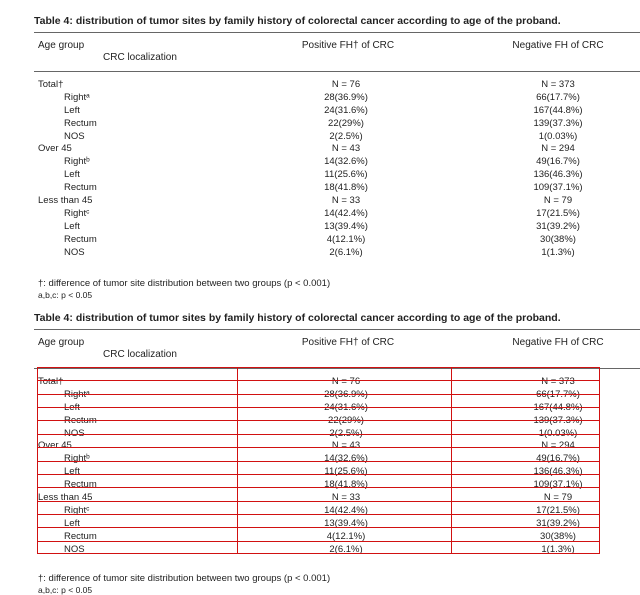  Describe the element at coordinates (346, 252) in the screenshot. I see `positive-fh-cell: 2(6.1%)` at that location.